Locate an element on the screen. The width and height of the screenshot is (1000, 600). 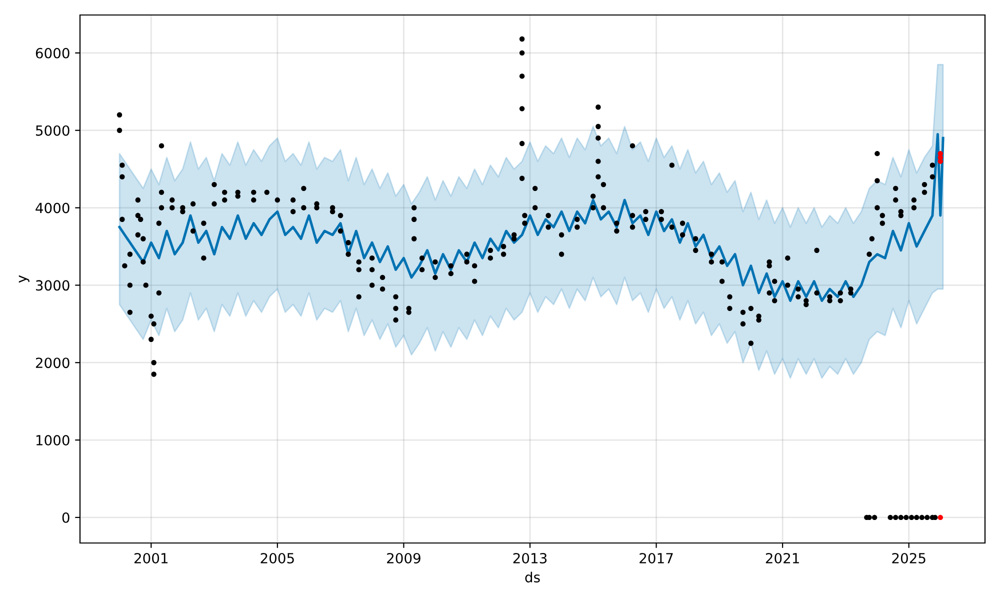
x-tick-label: 2025 is located at coordinates (909, 558).